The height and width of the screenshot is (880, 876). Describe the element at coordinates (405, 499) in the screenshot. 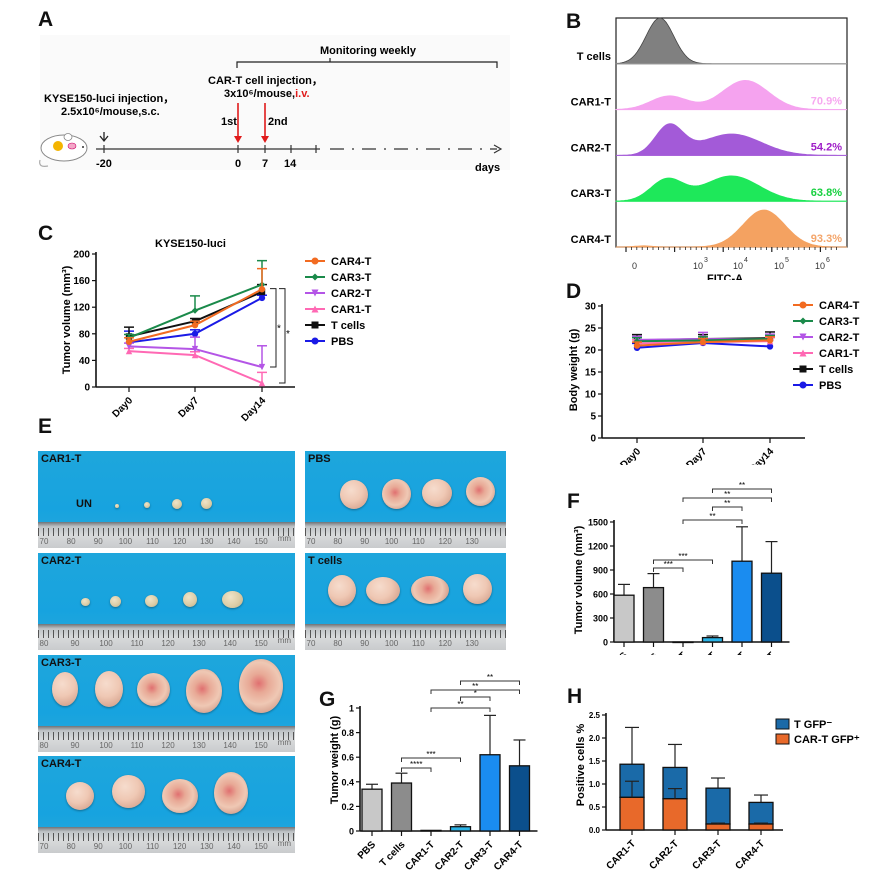

I see `photo-pbs: PBS 70 80 90 100 110 120 130` at that location.